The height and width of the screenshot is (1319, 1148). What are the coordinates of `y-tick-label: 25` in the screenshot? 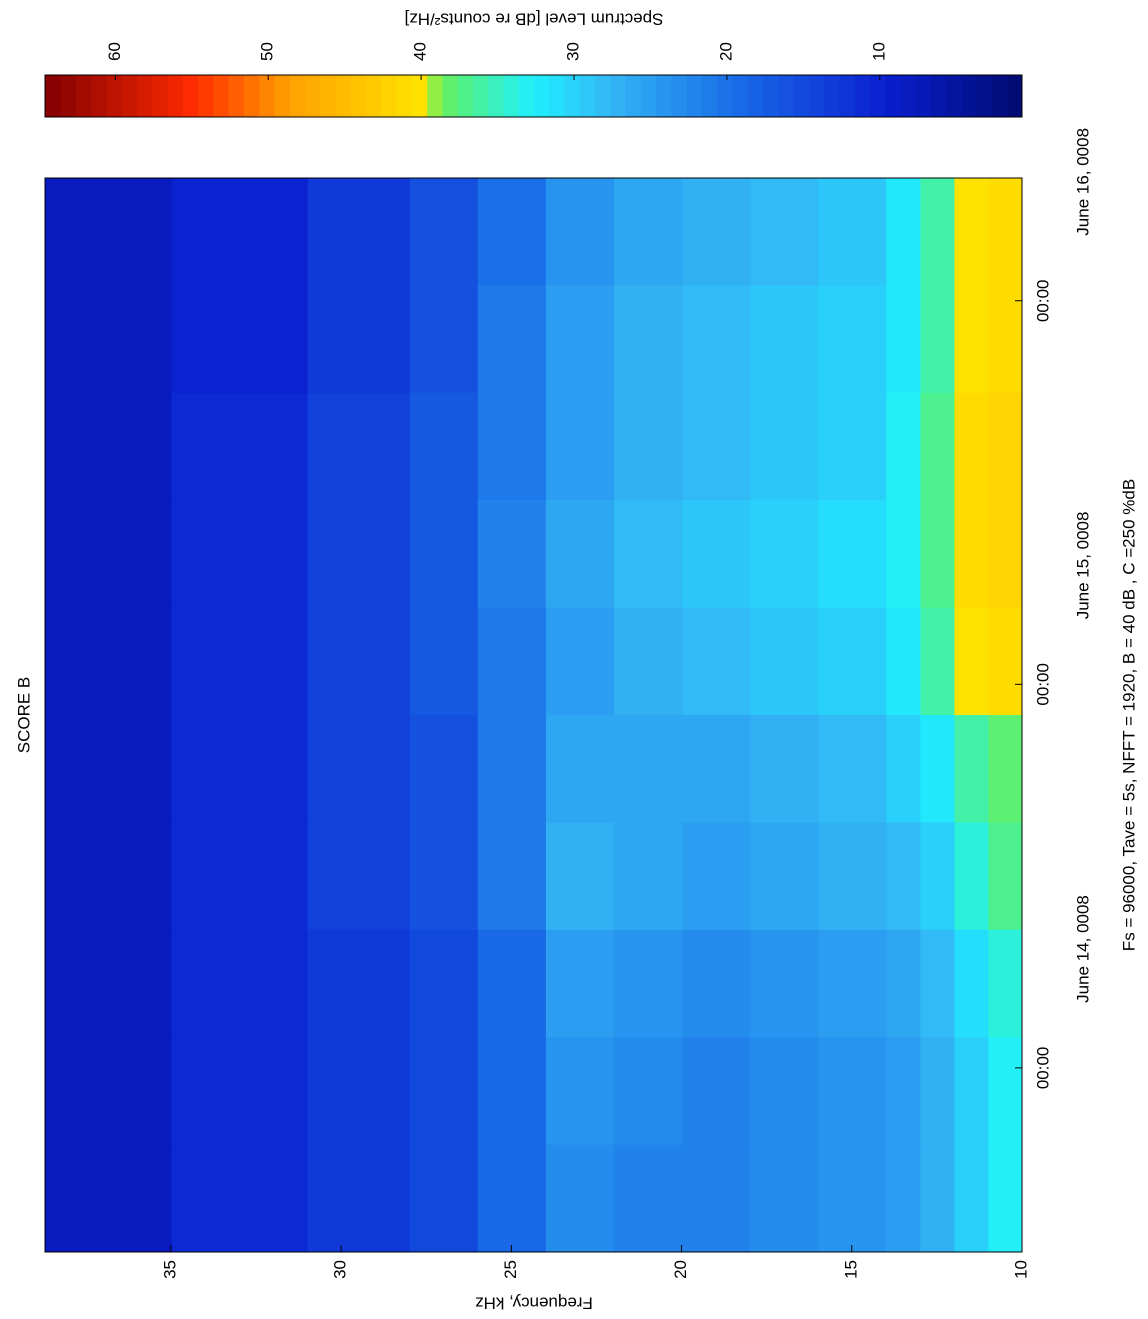 It's located at (510, 1269).